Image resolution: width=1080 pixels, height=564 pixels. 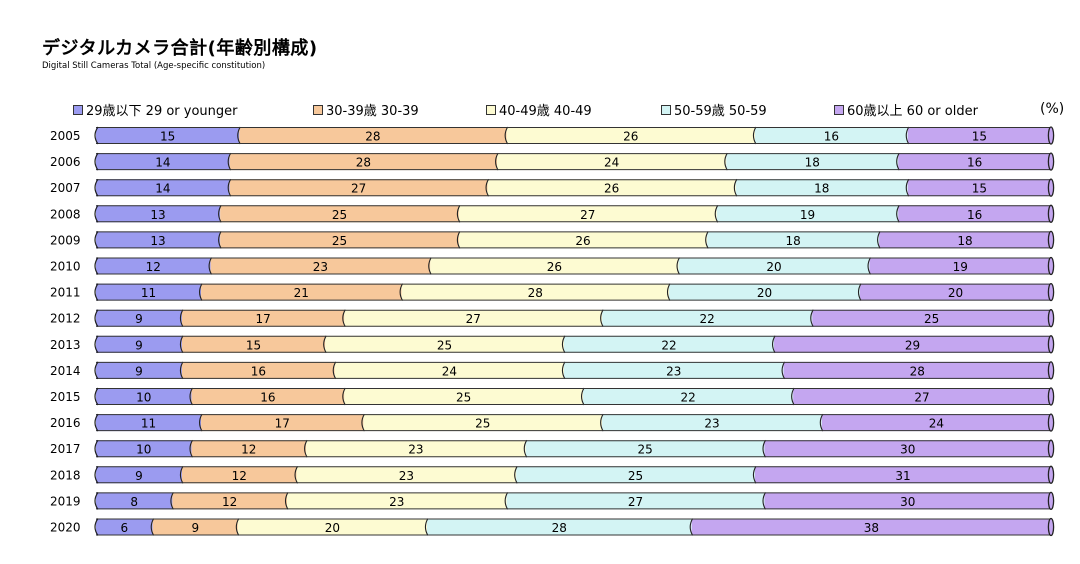 I want to click on legend-item-30-39: 30-39歳 30-39, so click(x=366, y=109).